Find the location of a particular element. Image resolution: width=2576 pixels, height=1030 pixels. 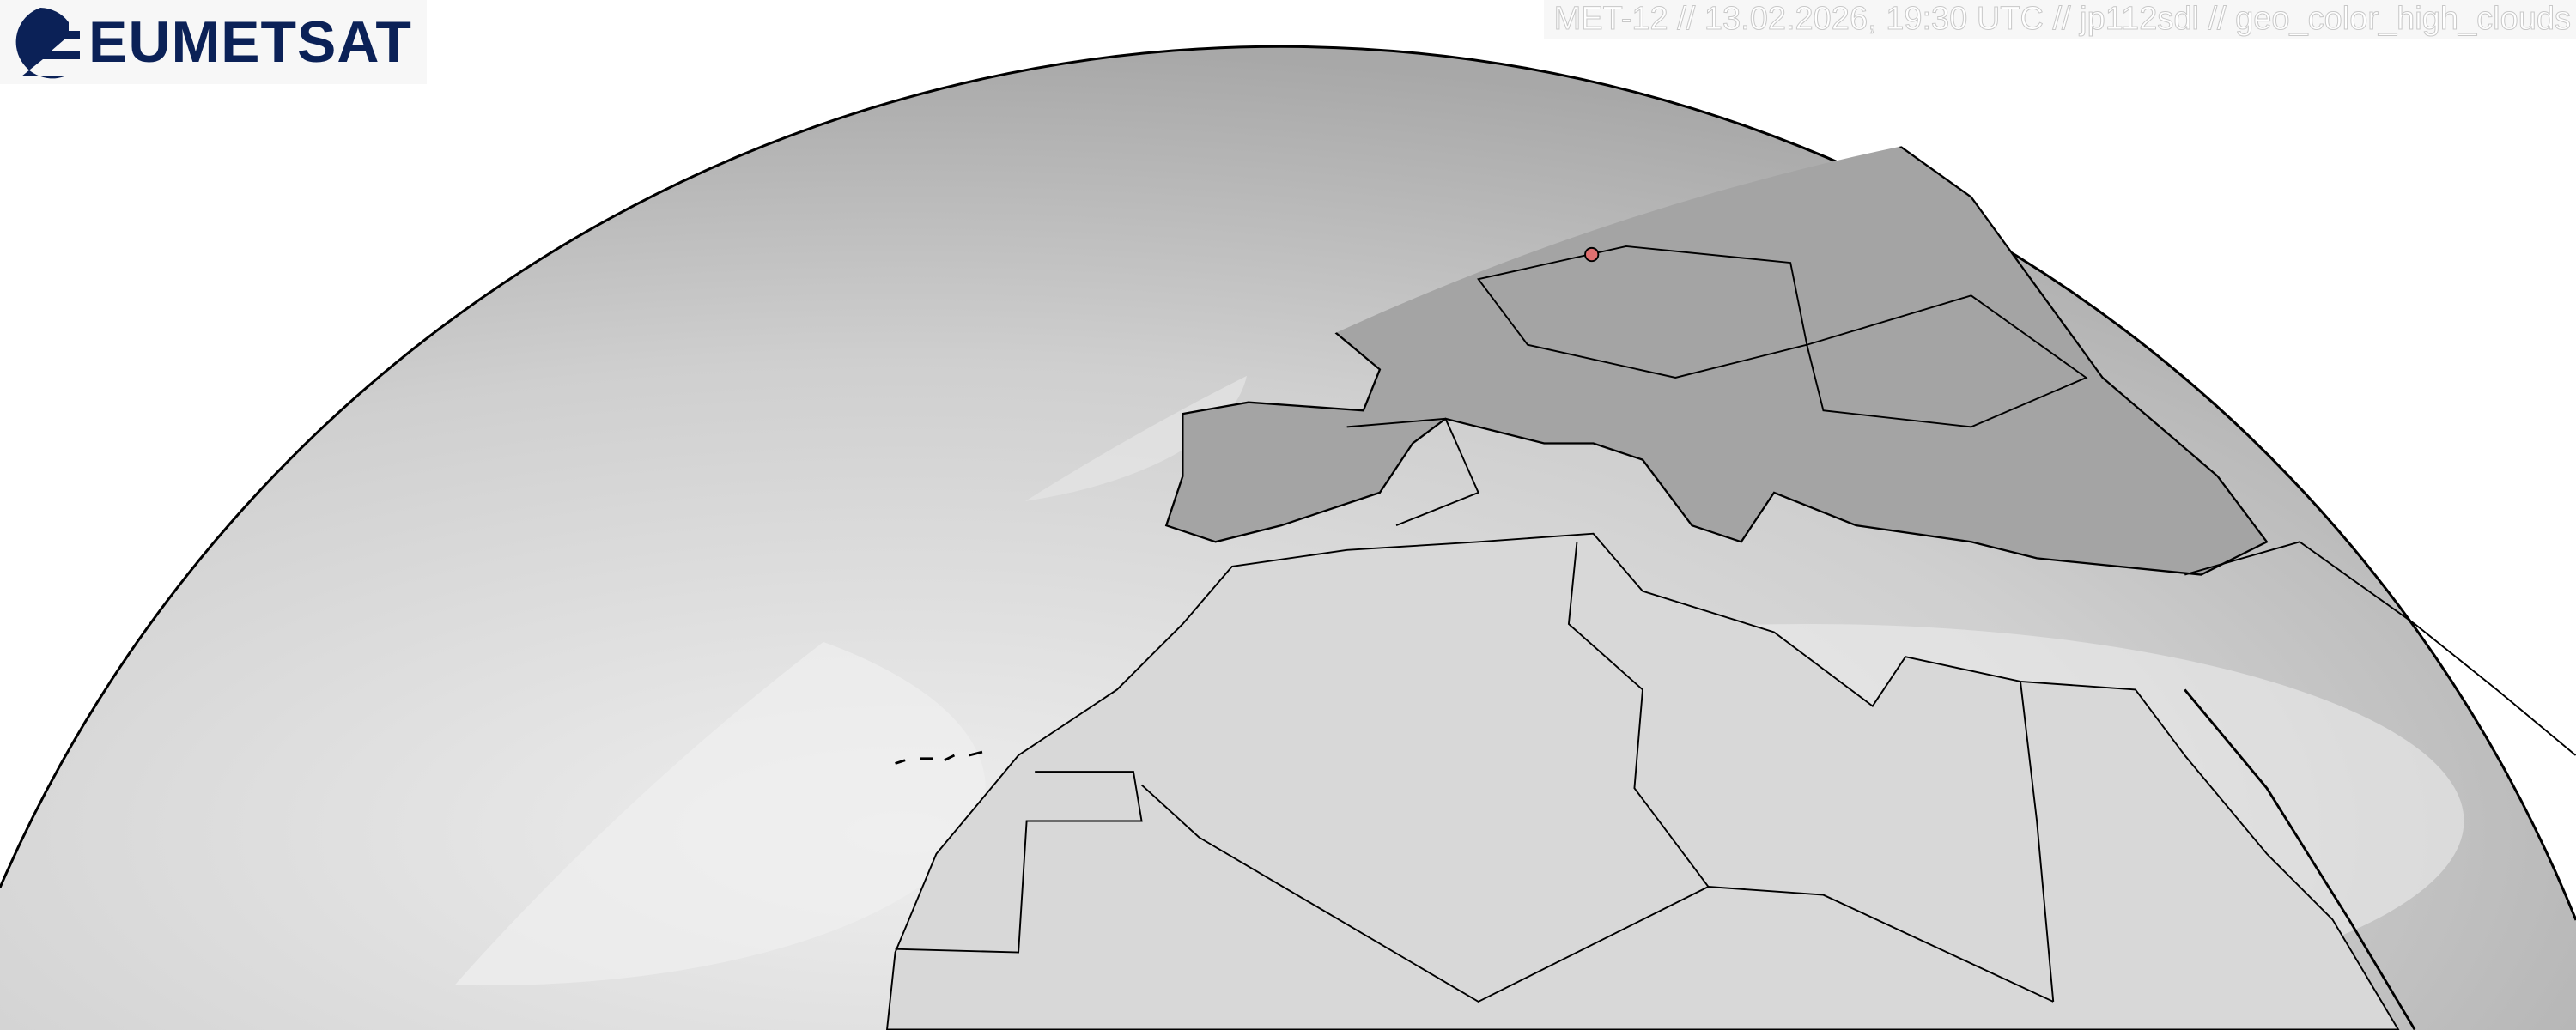

location-marker is located at coordinates (1592, 254).